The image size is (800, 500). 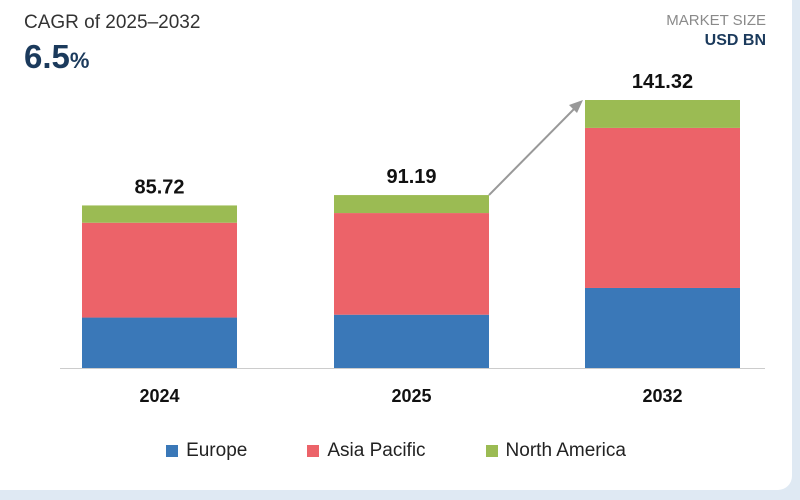 I want to click on unit-label: USD BN, so click(x=735, y=40).